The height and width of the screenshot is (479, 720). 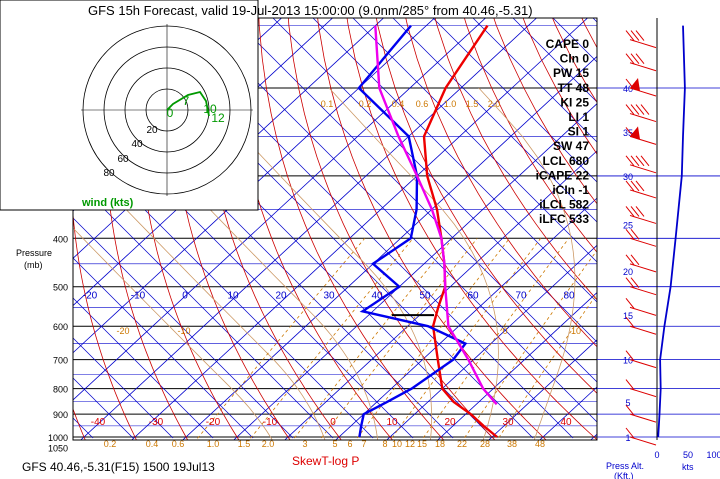 What do you see at coordinates (576, 331) in the screenshot?
I see `red-tick-label: 10` at bounding box center [576, 331].